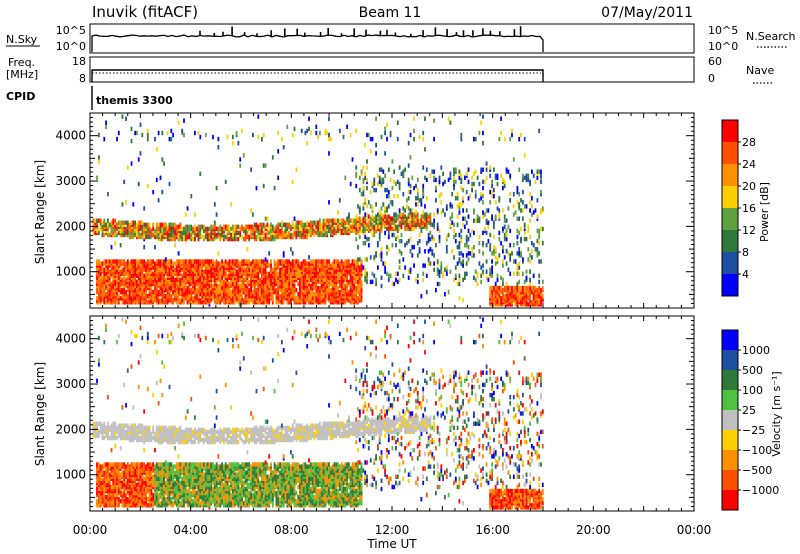 The height and width of the screenshot is (554, 800). What do you see at coordinates (757, 470) in the screenshot?
I see `velocity-cbar-tick: −500` at bounding box center [757, 470].